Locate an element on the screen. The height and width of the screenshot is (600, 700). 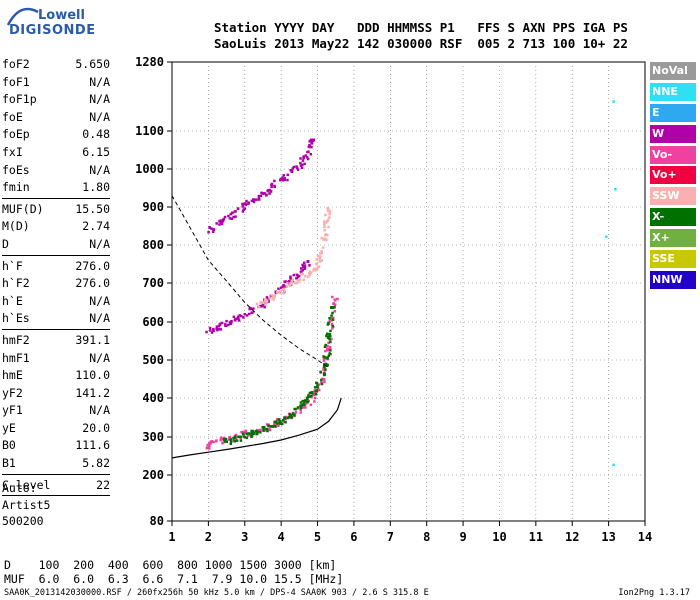
y-tick-label: 1100 is located at coordinates (149, 131).